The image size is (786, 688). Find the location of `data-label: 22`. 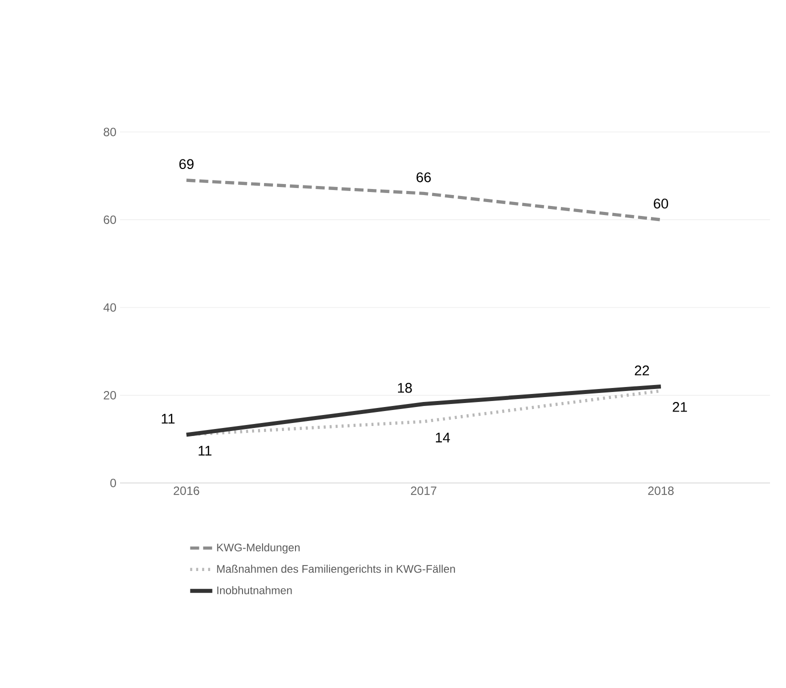

data-label: 22 is located at coordinates (641, 371).